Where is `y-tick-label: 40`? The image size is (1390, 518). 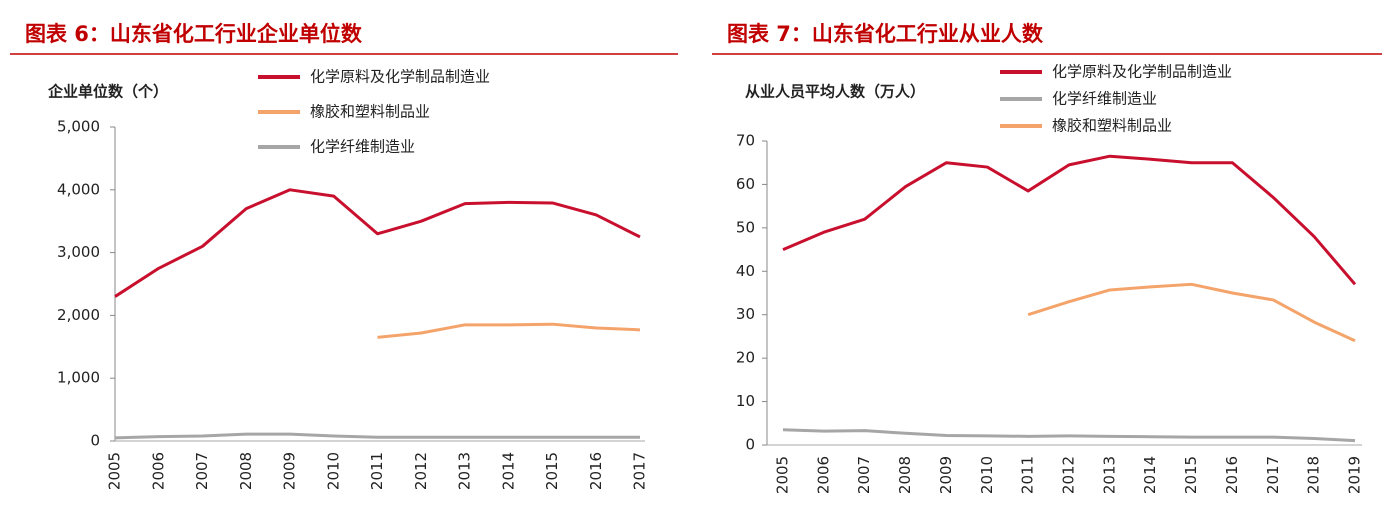 y-tick-label: 40 is located at coordinates (745, 271).